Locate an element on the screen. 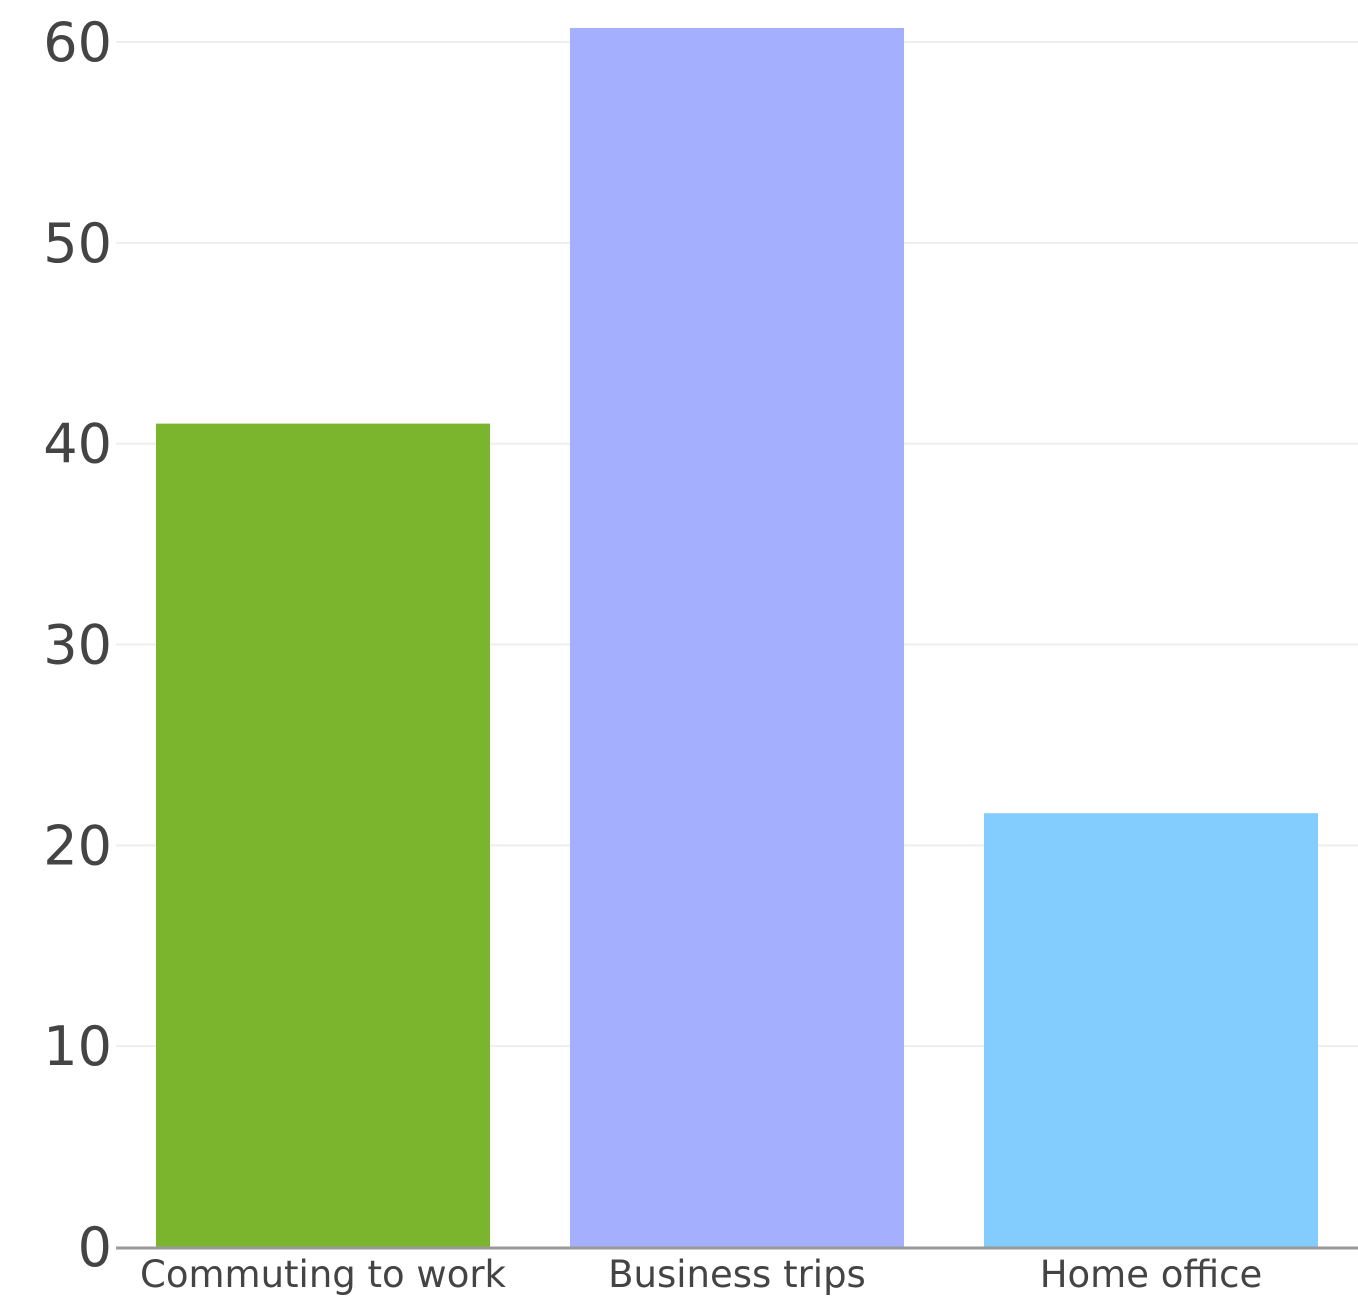 Image resolution: width=1358 pixels, height=1300 pixels. y-tick-label: 0 is located at coordinates (95, 1247).